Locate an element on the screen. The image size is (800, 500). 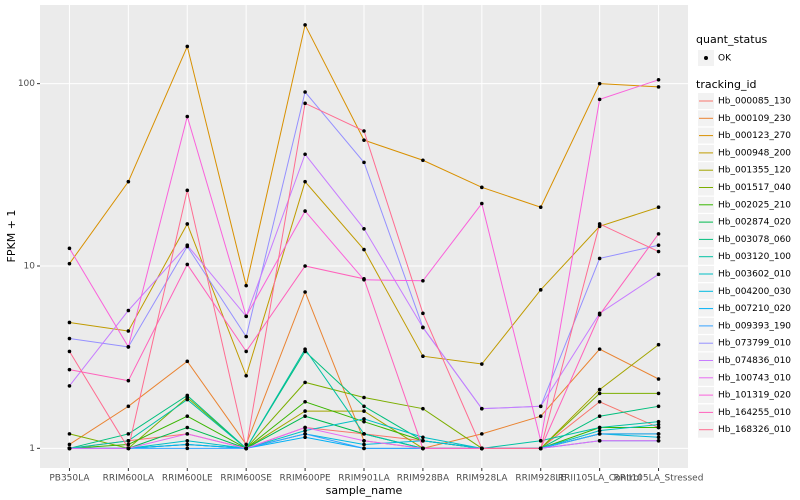
legend-label: Hb_001355_120 is located at coordinates (754, 171).